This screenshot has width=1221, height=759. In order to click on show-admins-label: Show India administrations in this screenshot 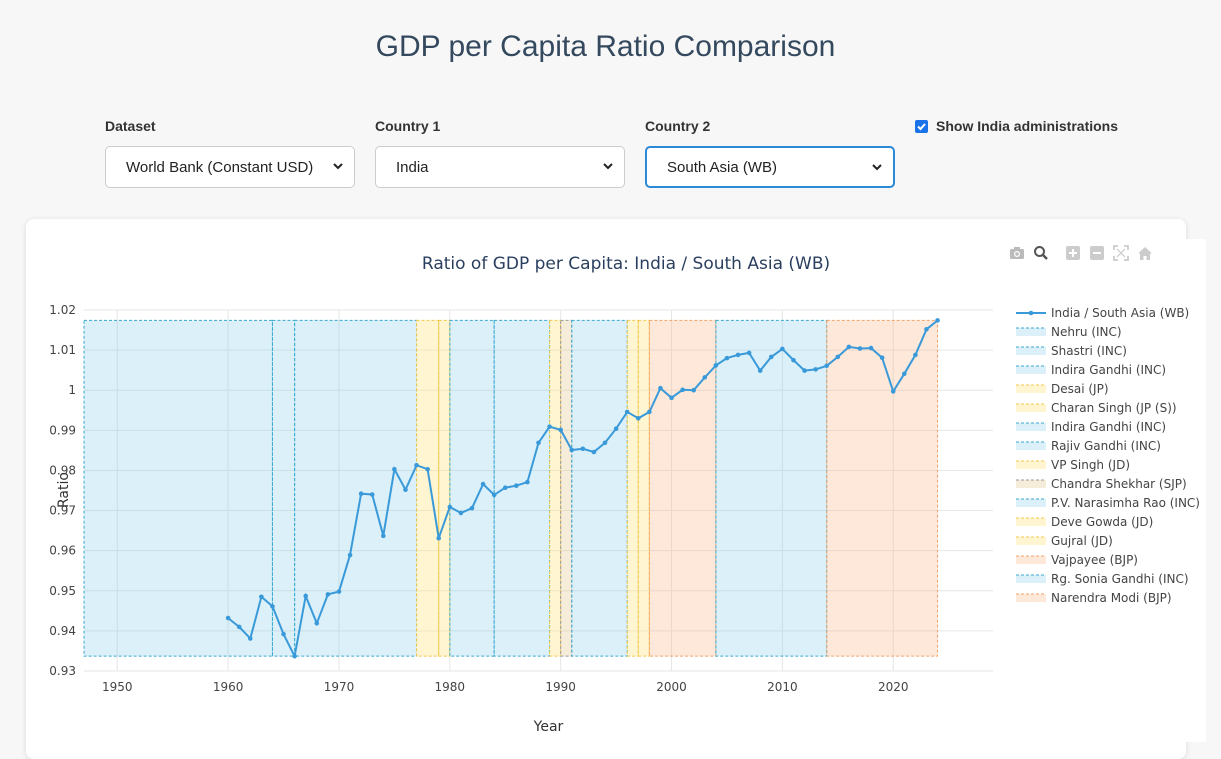, I will do `click(1027, 126)`.